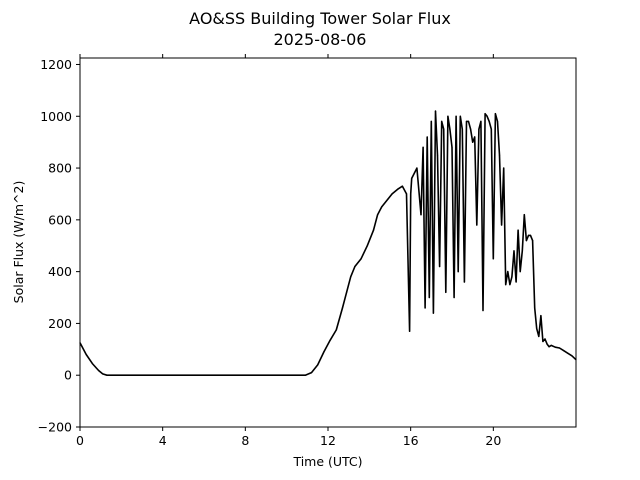  I want to click on y-tick-label: 1200, so click(56, 64).